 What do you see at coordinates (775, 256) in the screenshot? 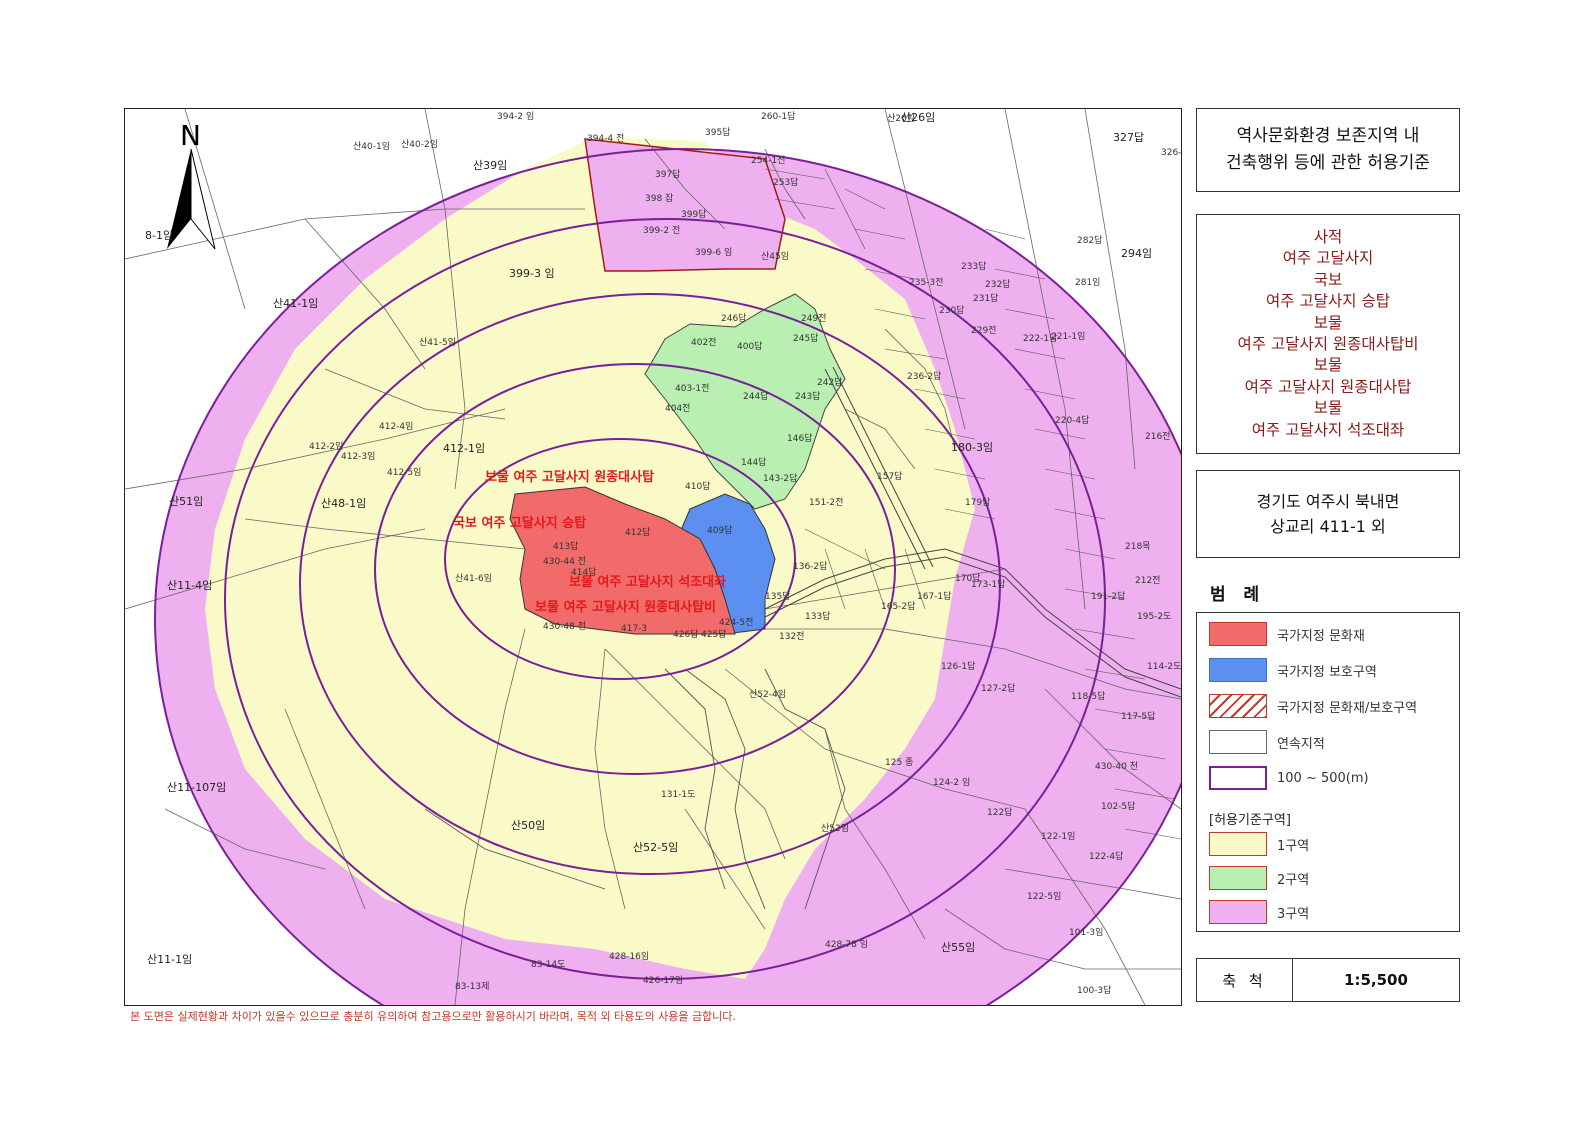
I see `parcel-label: 산45임` at bounding box center [775, 256].